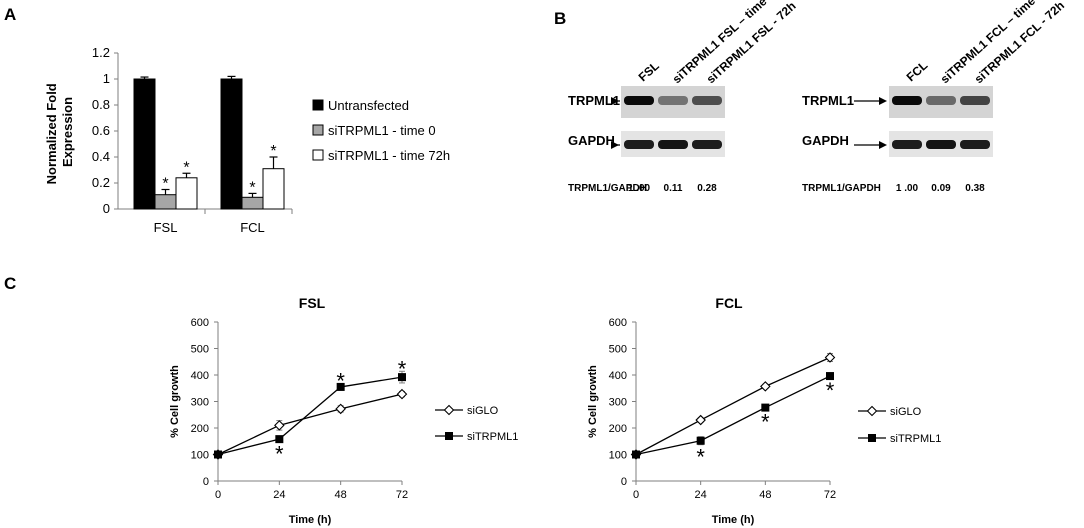 The width and height of the screenshot is (1084, 528). What do you see at coordinates (389, 155) in the screenshot?
I see `legend-label: siTRPML1 - time 72h` at bounding box center [389, 155].